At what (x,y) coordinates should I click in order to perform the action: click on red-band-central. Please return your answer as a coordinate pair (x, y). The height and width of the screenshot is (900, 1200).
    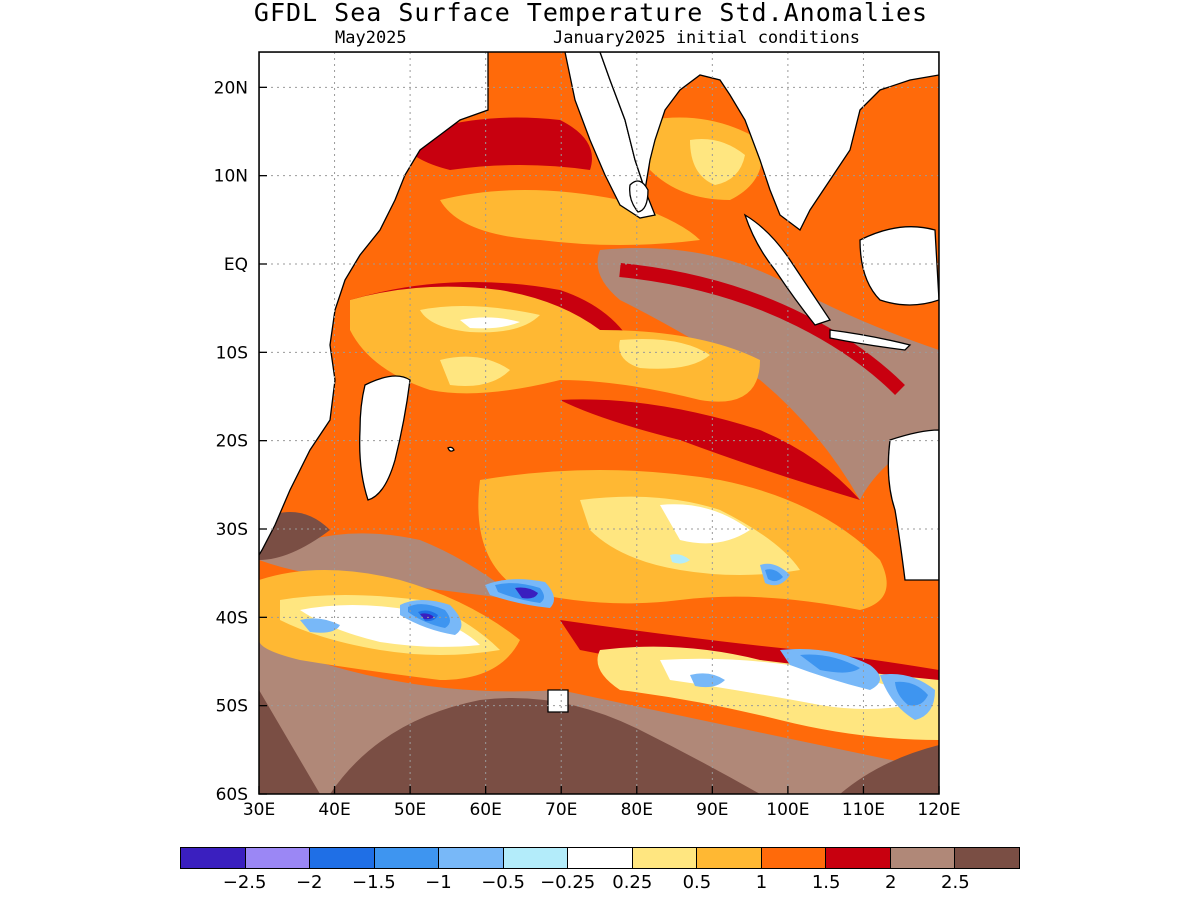
    Looking at the image, I should click on (710, 449).